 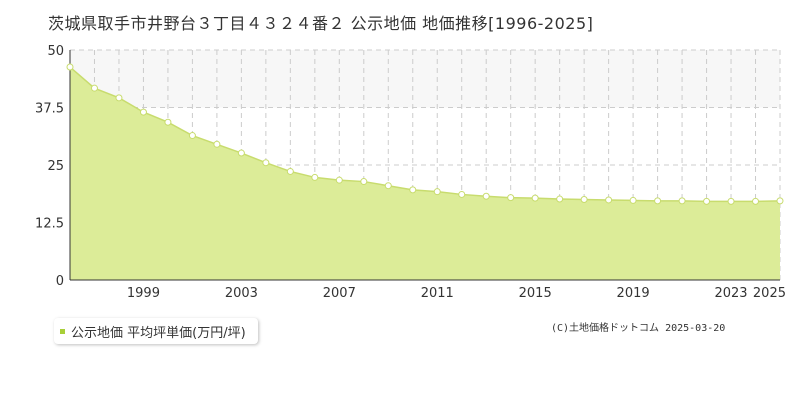 I want to click on legend-swatch, so click(x=62, y=331).